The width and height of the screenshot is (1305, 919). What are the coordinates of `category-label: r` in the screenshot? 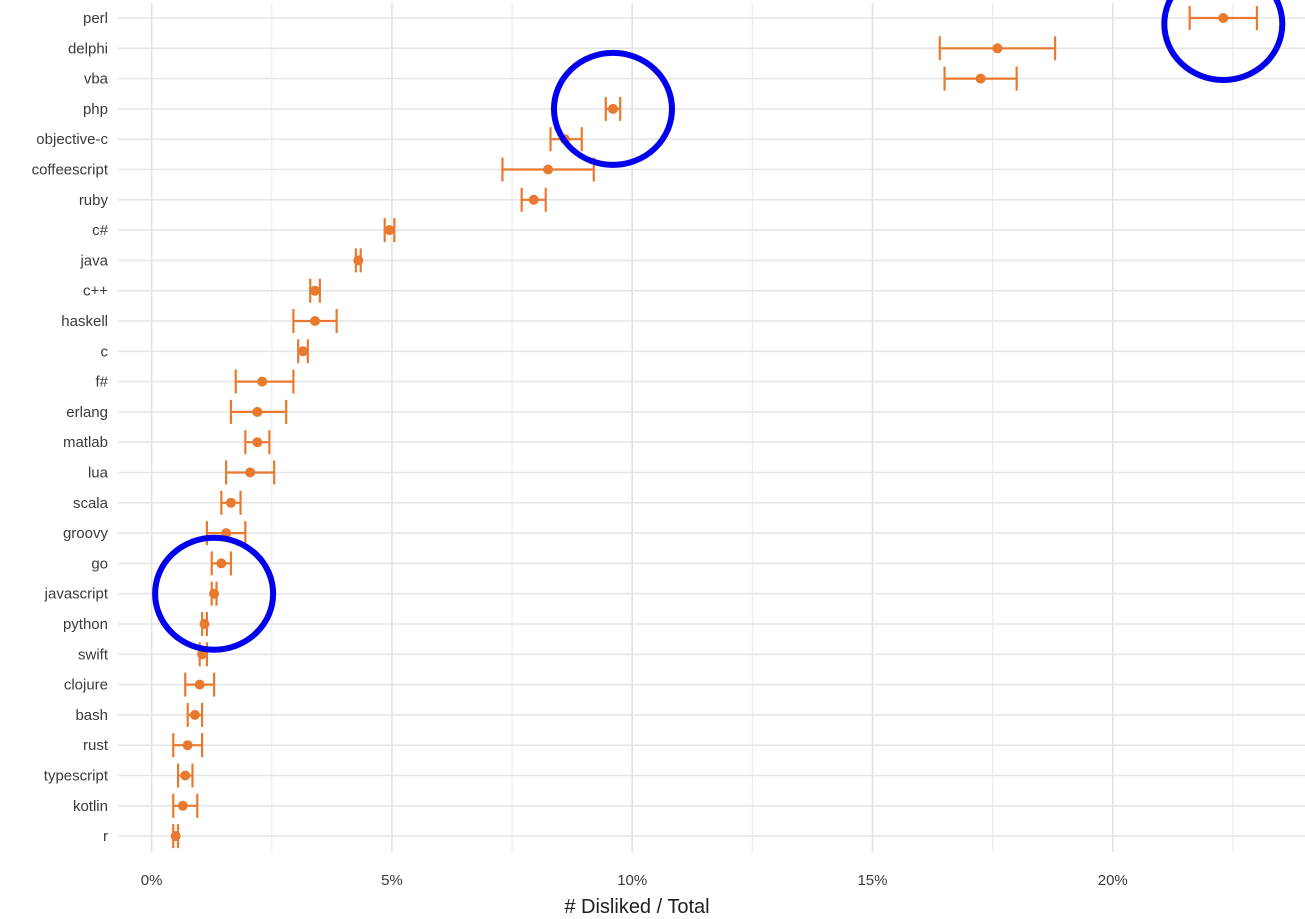 It's located at (105, 836).